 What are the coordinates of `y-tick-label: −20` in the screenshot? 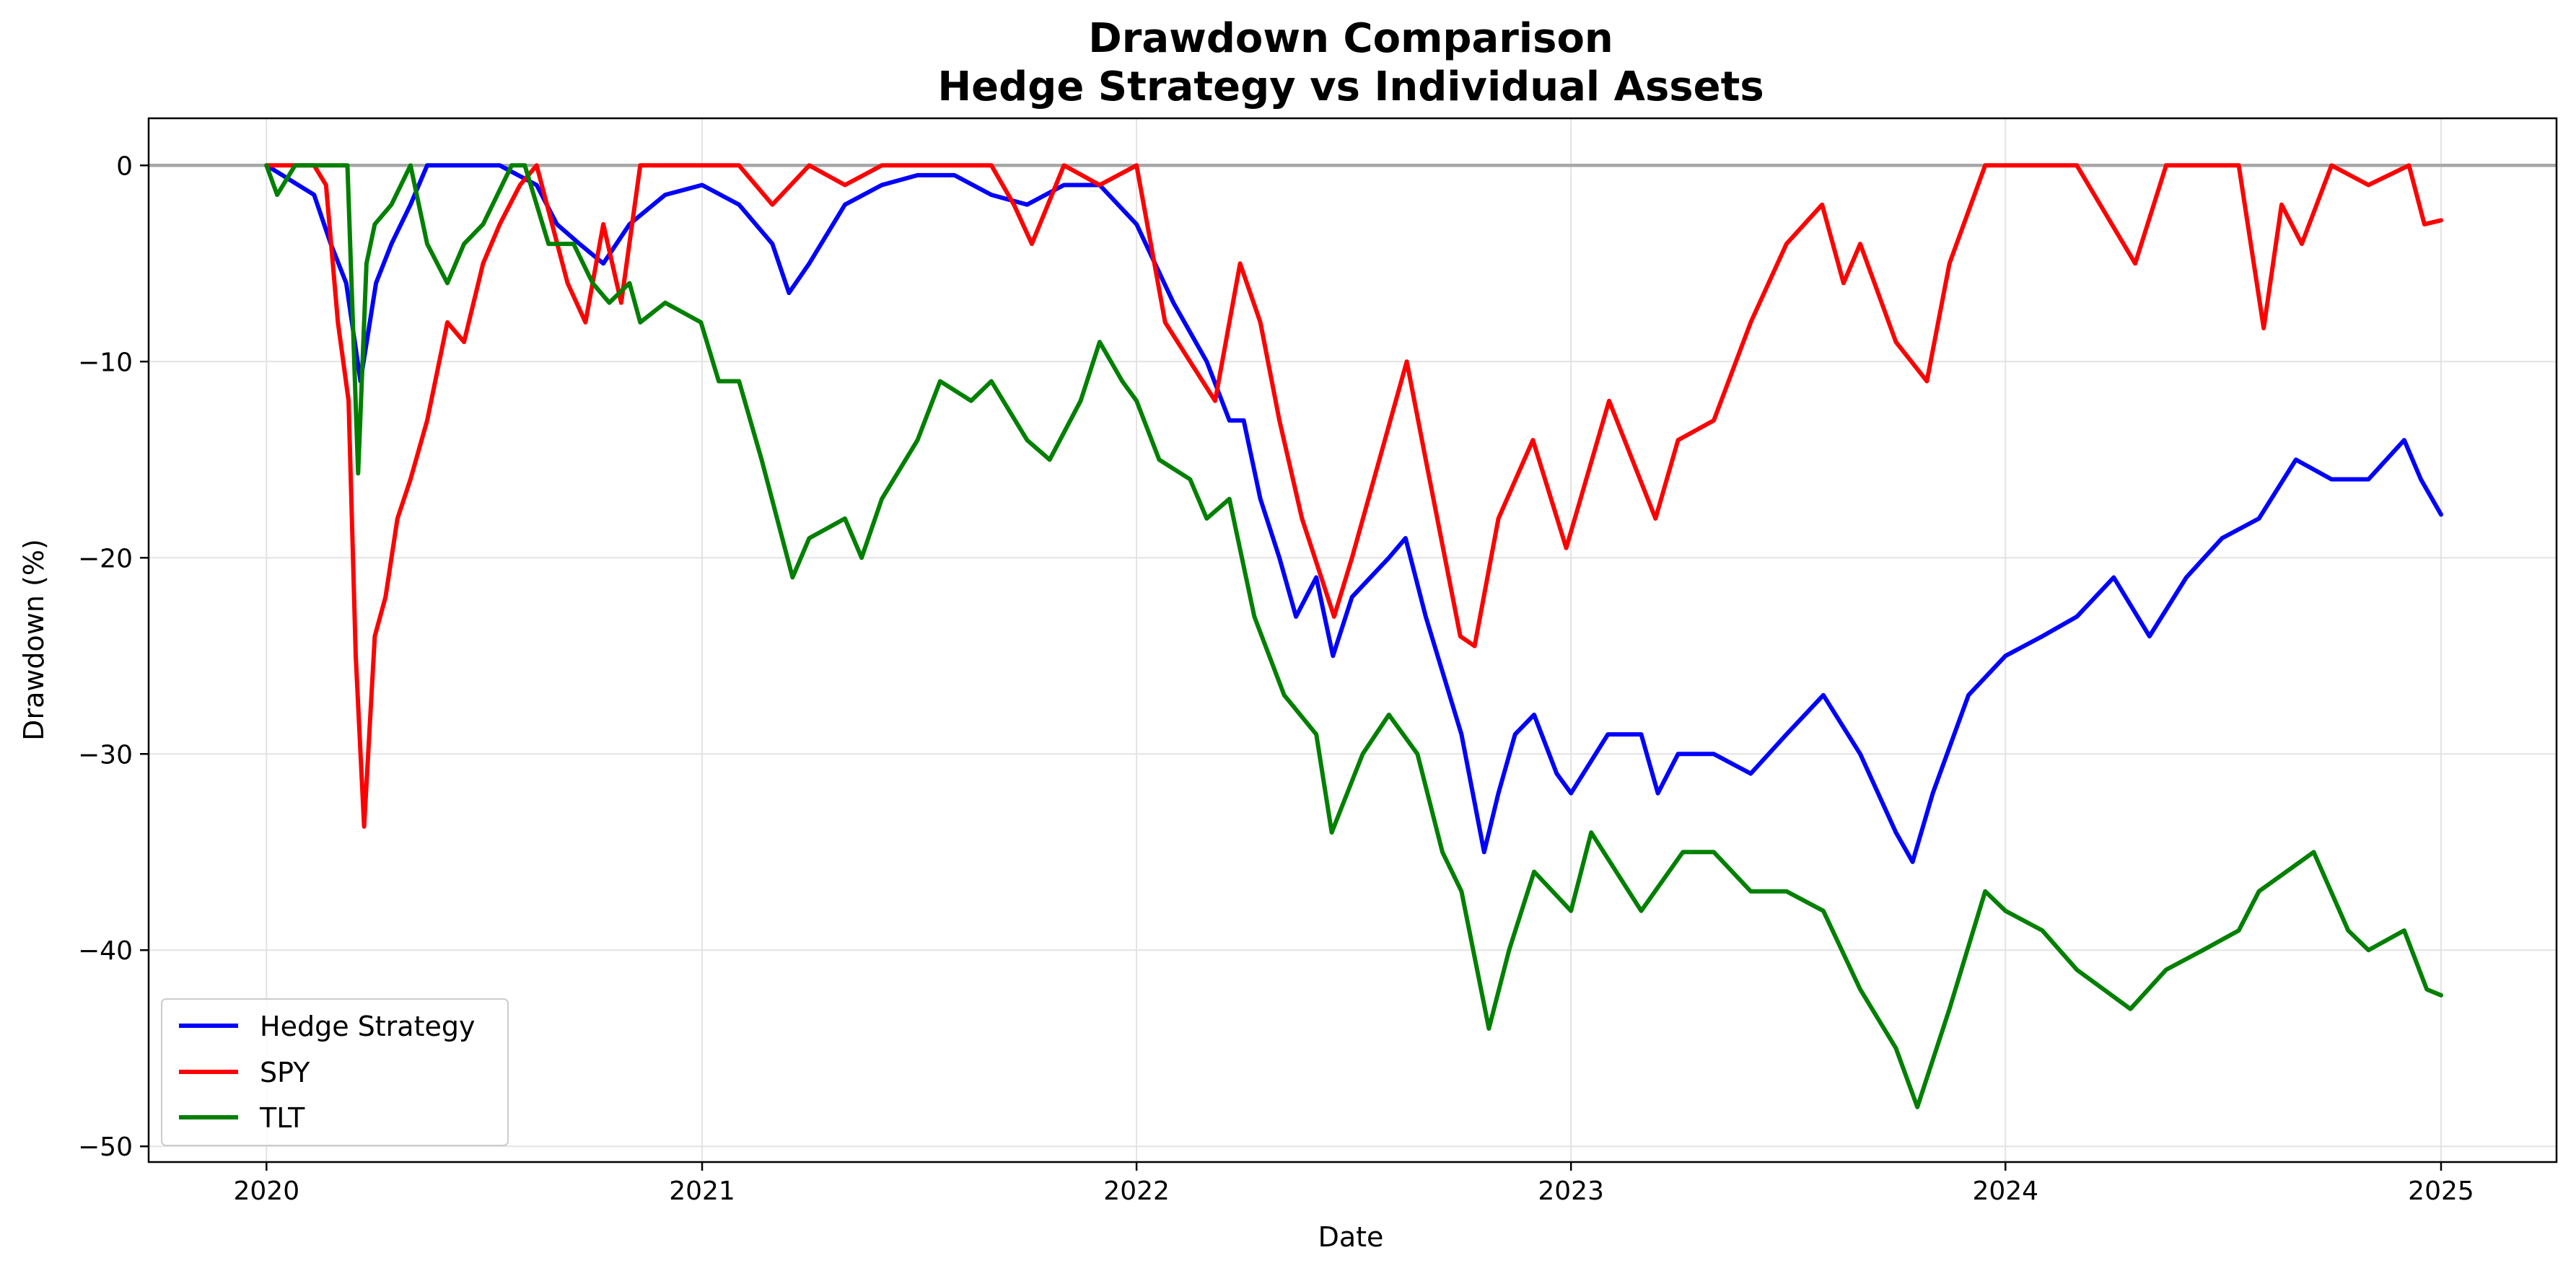 It's located at (105, 559).